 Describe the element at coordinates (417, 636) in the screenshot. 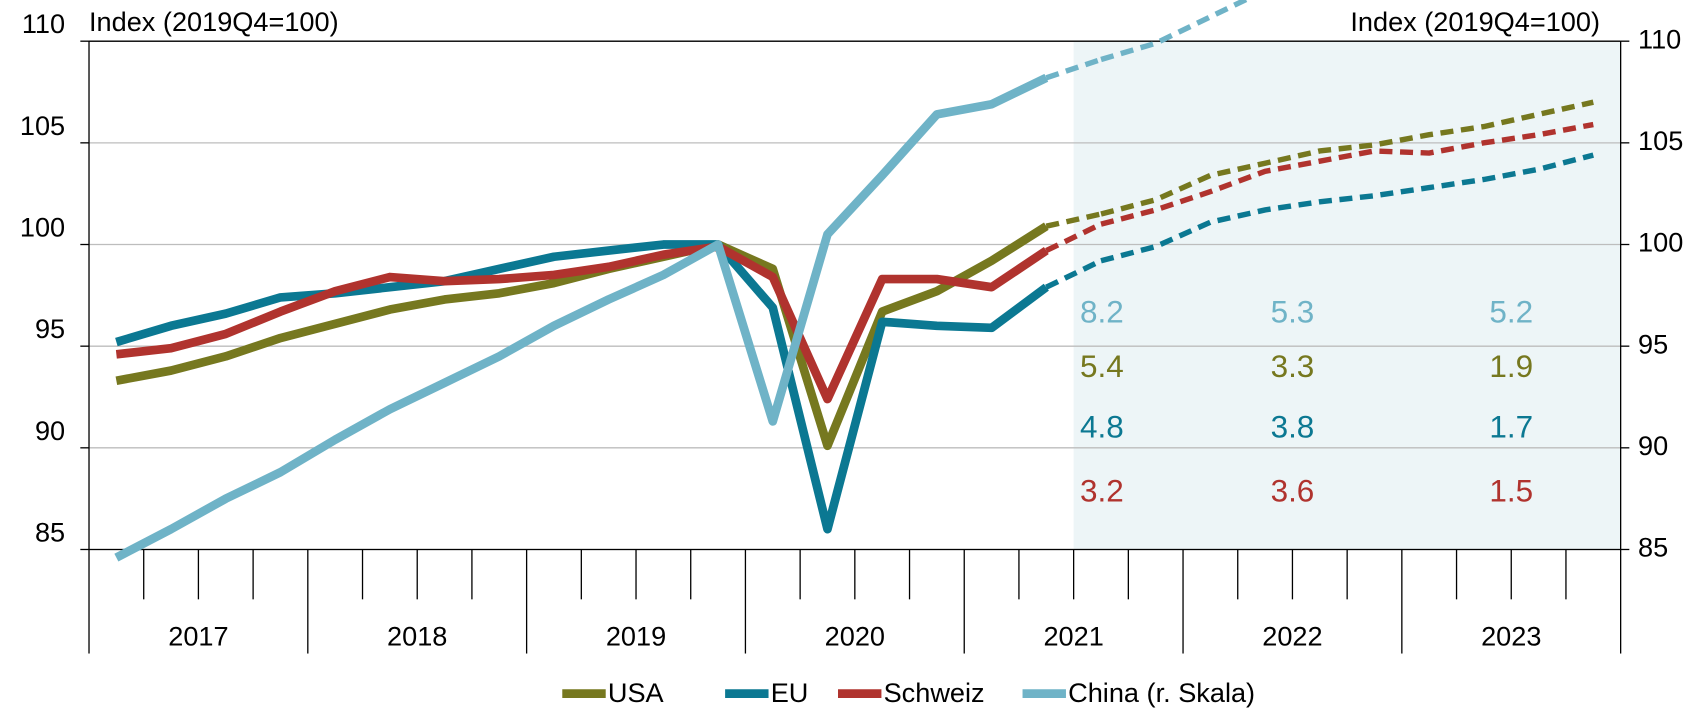

I see `x-tick-label: 2018` at that location.